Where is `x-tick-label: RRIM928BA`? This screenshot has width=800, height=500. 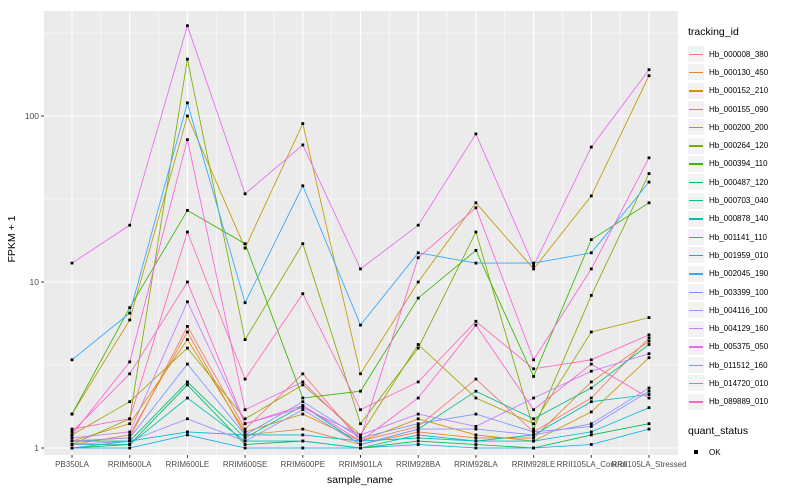 x-tick-label: RRIM928BA is located at coordinates (418, 464).